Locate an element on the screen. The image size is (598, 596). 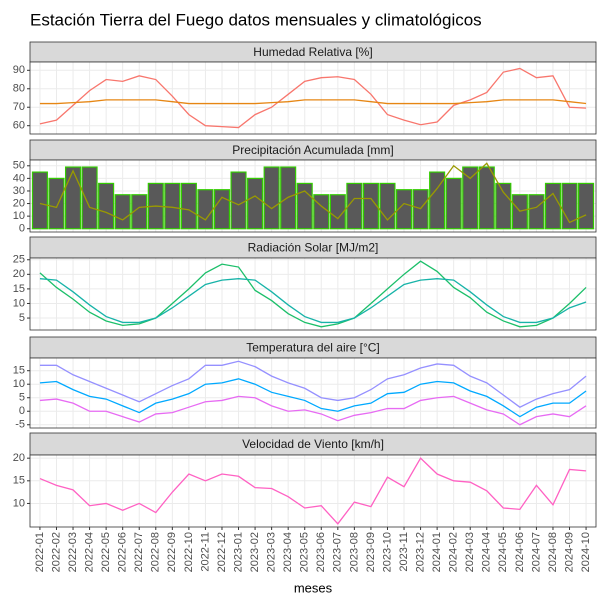
x-tick-label: 2023-12 is located at coordinates (420, 552).